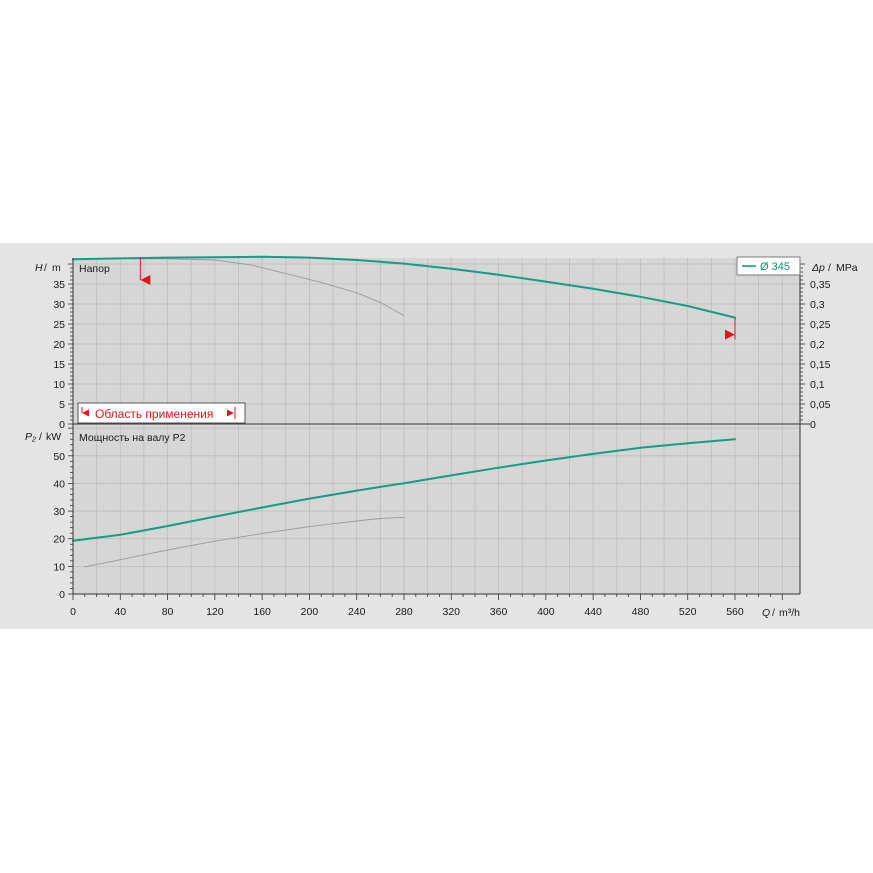  I want to click on y-tick-label-head: 35, so click(59, 285).